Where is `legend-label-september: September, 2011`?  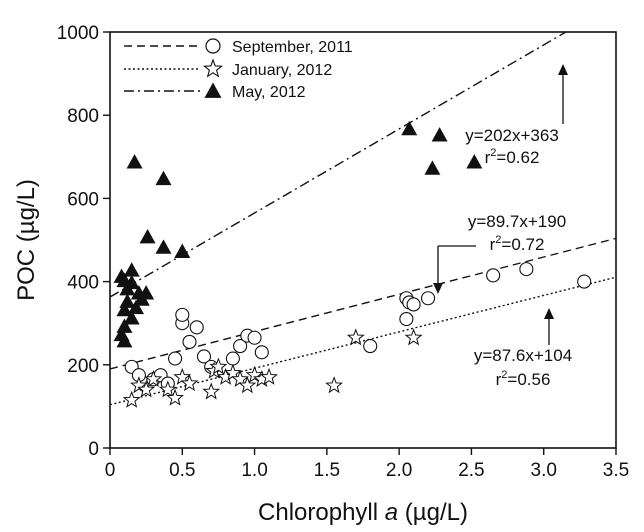 legend-label-september: September, 2011 is located at coordinates (292, 47).